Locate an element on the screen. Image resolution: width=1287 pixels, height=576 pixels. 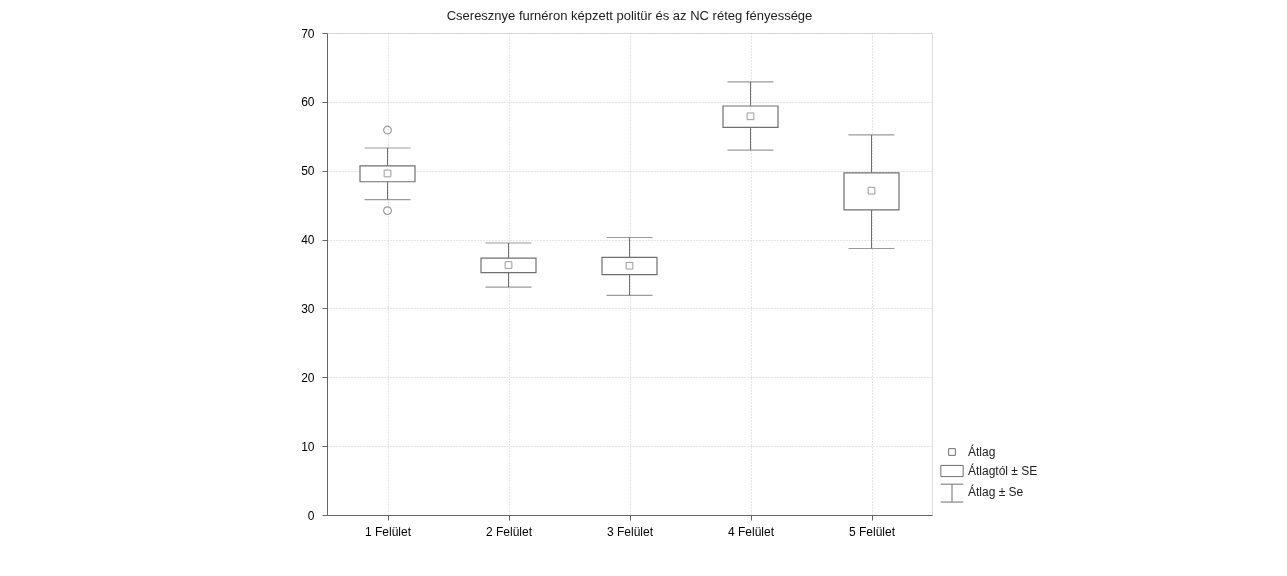
y-tick-label: 0 is located at coordinates (311, 515).